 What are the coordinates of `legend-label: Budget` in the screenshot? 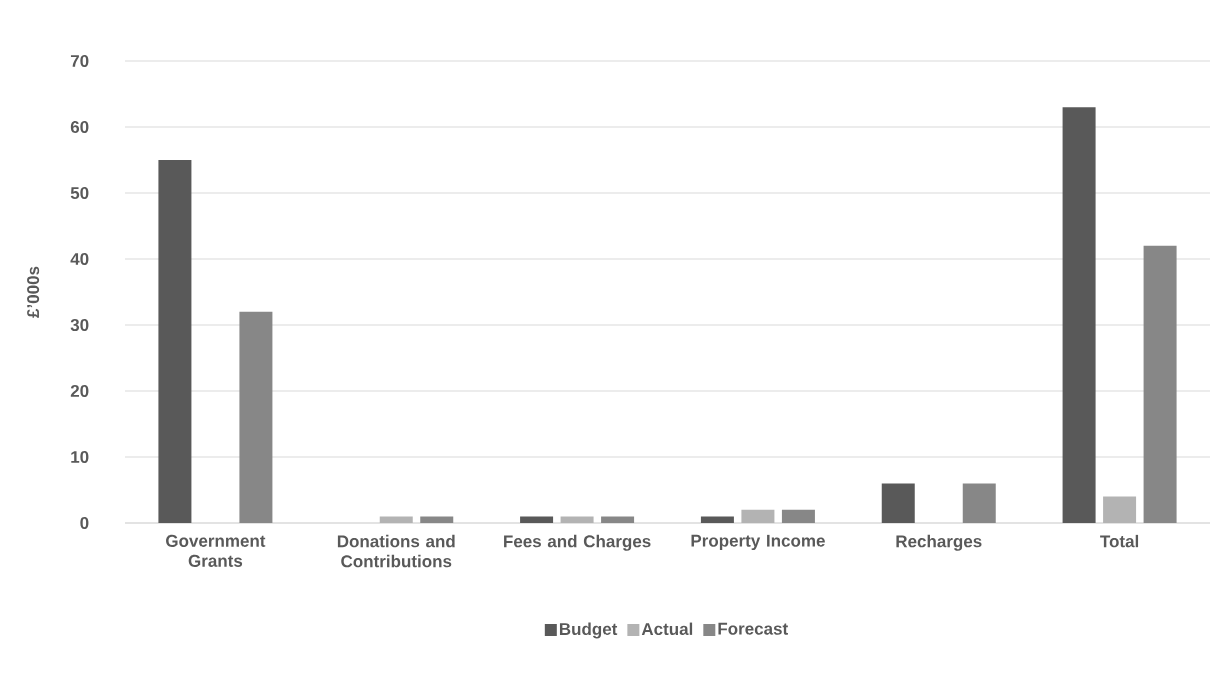 It's located at (588, 630).